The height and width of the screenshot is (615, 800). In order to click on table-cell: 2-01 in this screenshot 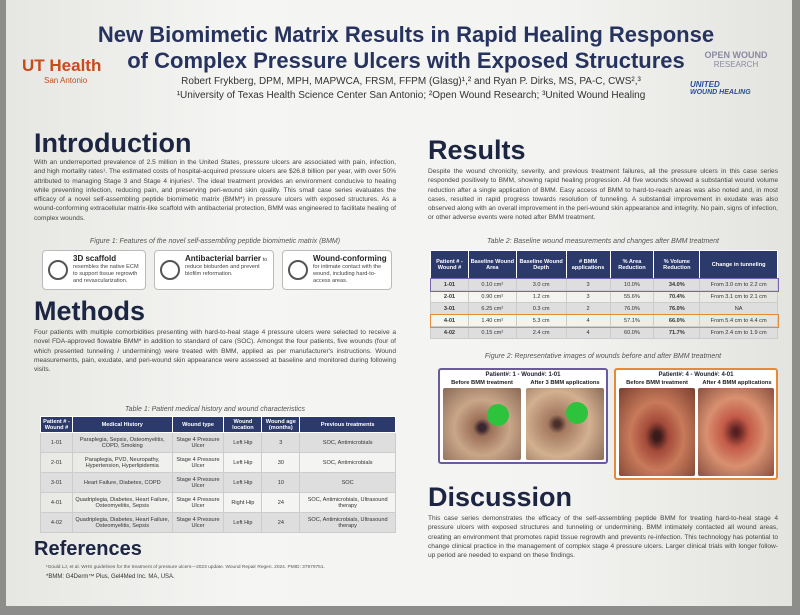, I will do `click(56, 462)`.